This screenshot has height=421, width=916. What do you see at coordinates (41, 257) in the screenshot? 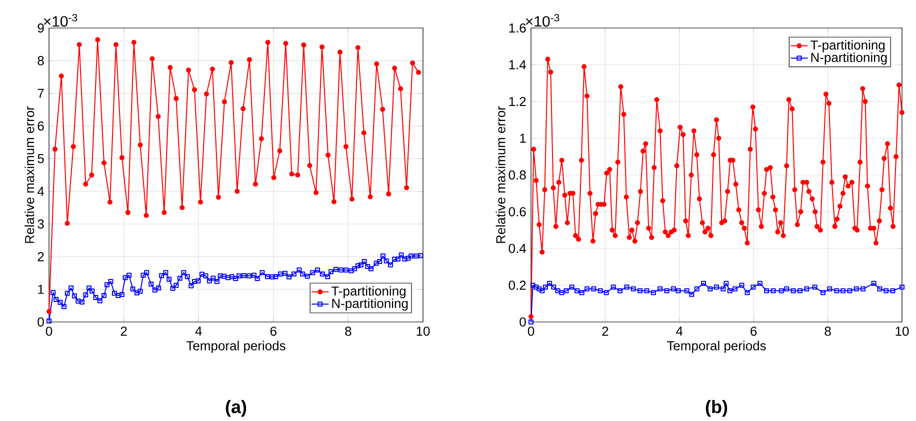
I see `y-tick-label: 2` at bounding box center [41, 257].